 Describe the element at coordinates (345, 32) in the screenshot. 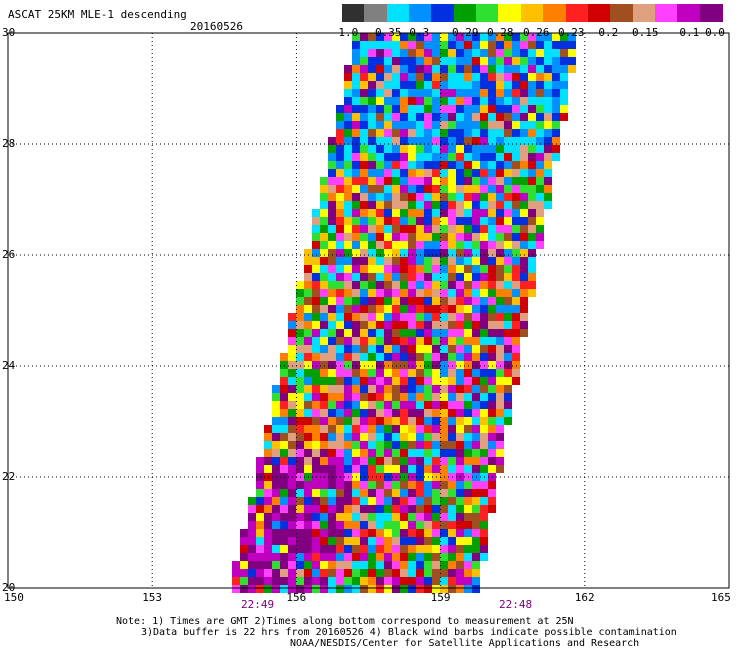

I see `colorbar-label: -1.0` at that location.